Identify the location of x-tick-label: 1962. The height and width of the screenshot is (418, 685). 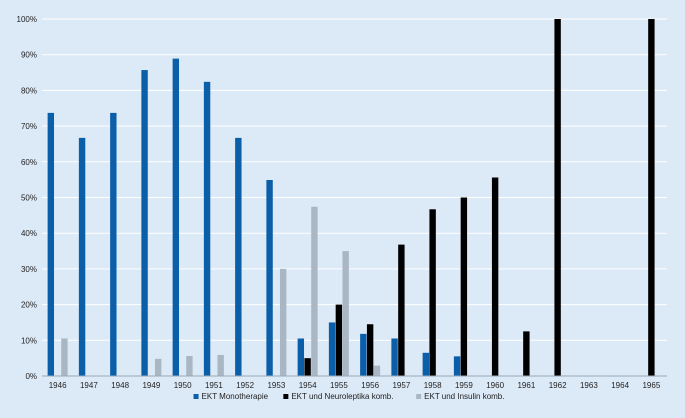
(558, 385).